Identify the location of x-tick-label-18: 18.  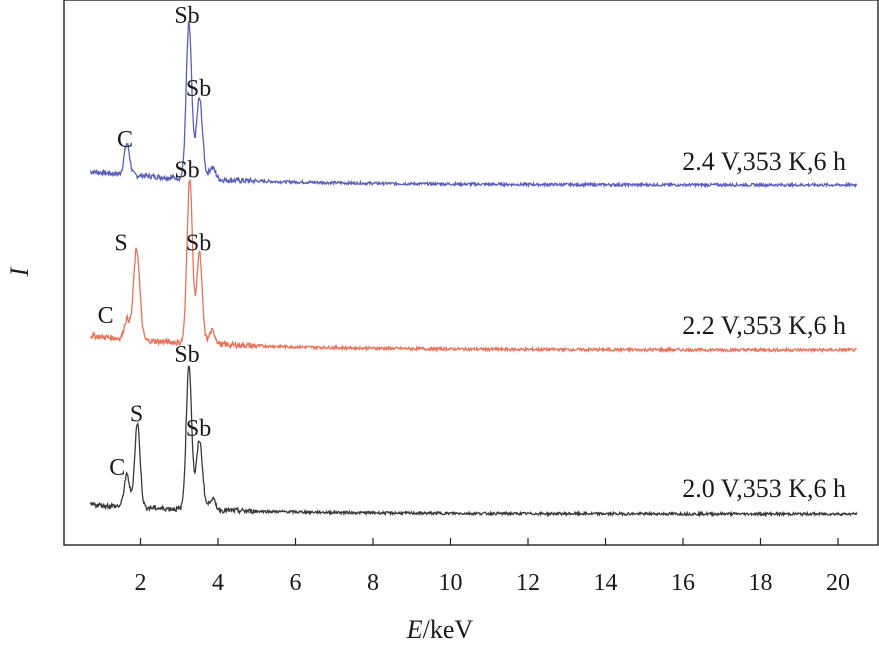
(761, 583).